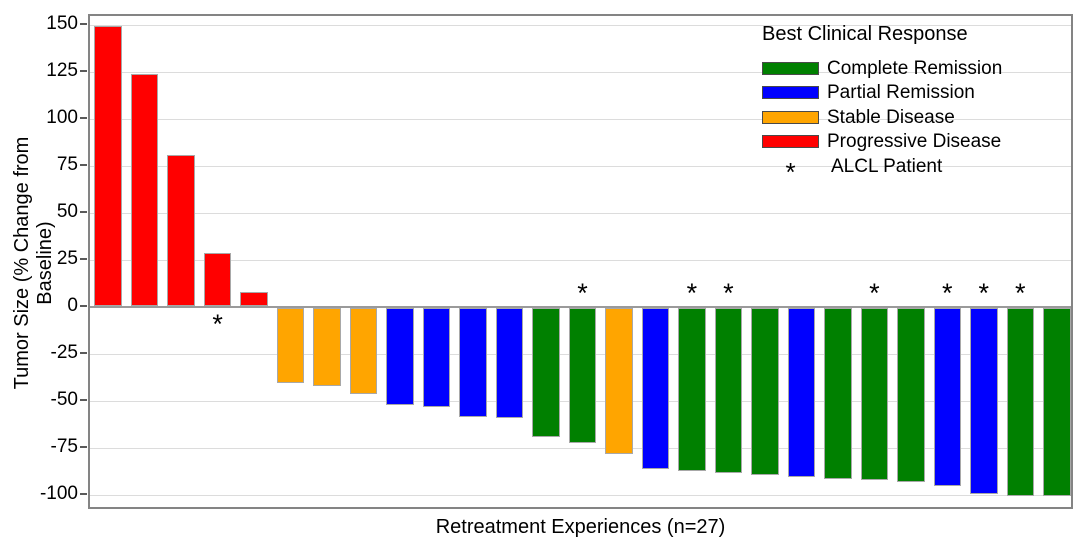 Image resolution: width=1080 pixels, height=546 pixels. I want to click on bar-10-partial-remission, so click(436, 358).